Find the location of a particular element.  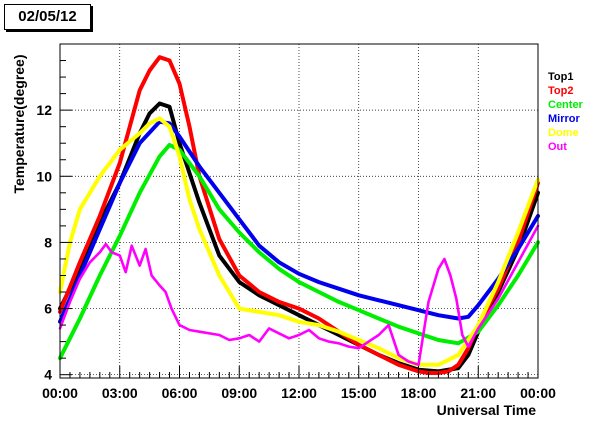

y-tick-label: 8 is located at coordinates (48, 242).